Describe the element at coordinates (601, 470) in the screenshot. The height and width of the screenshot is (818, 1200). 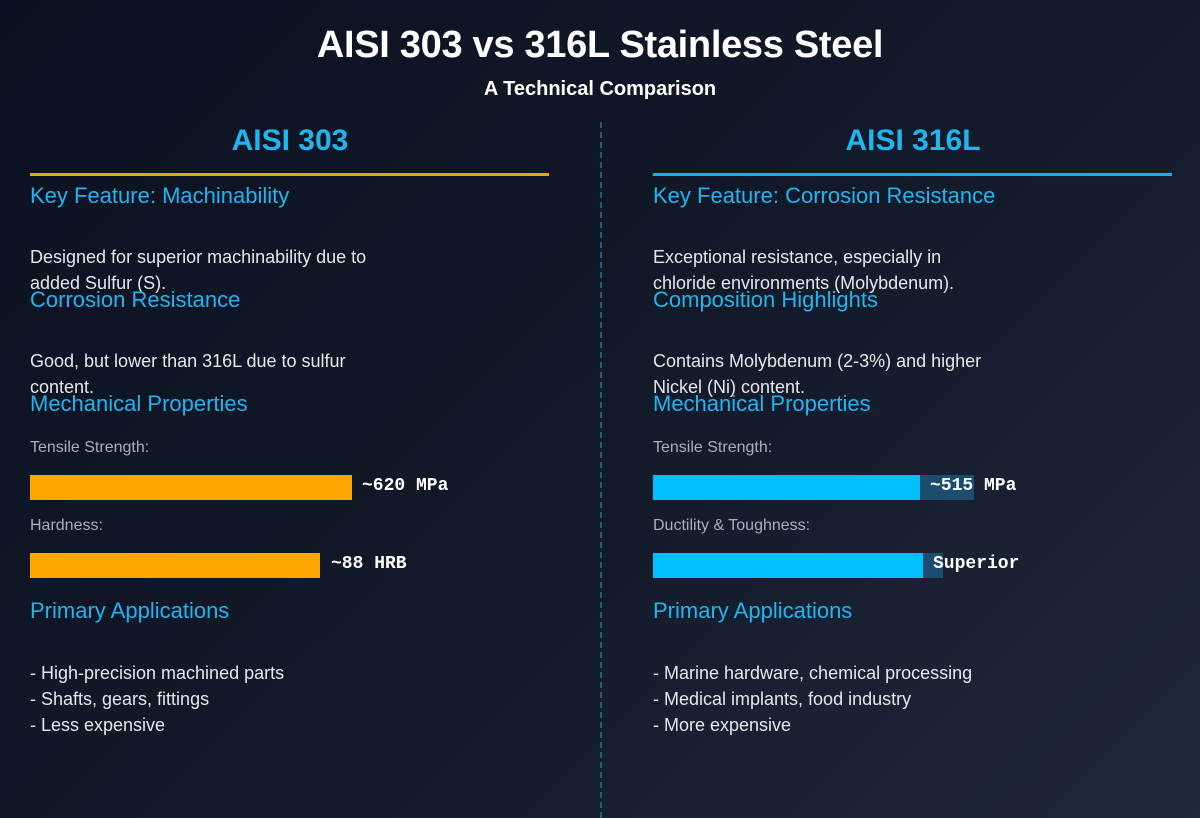
I see `column-divider` at that location.